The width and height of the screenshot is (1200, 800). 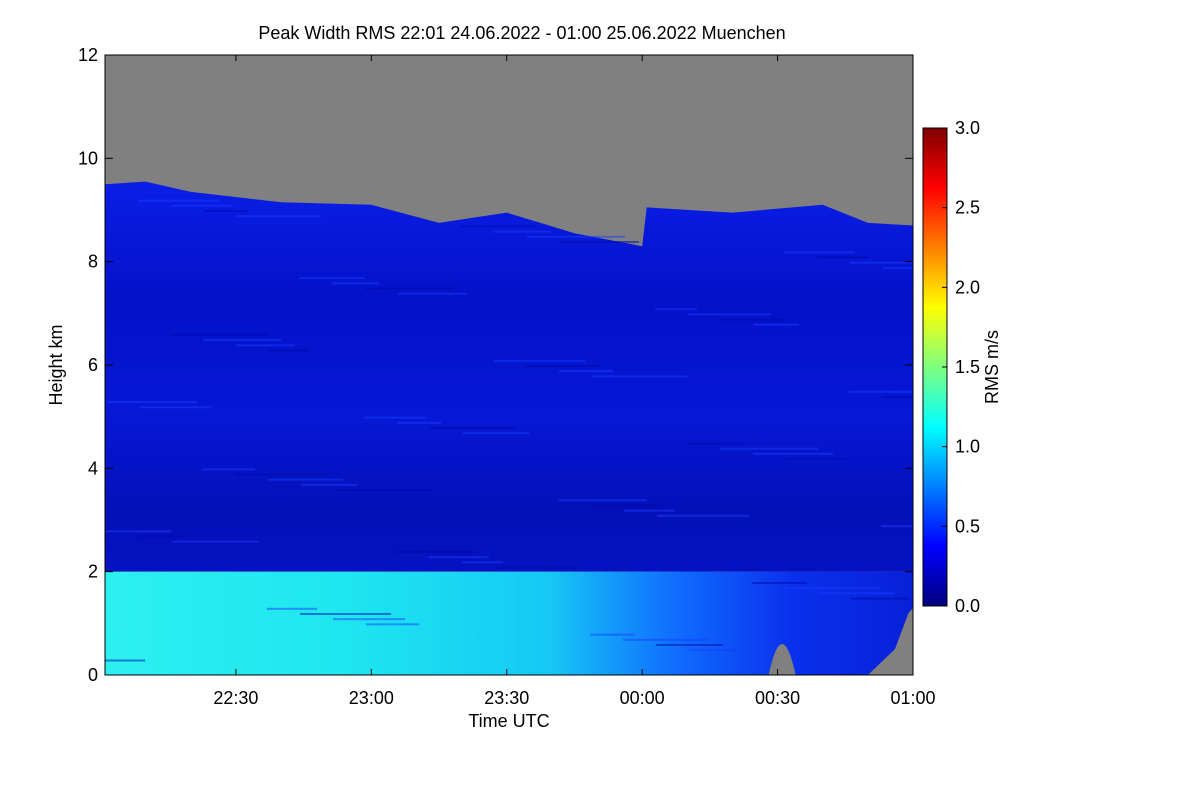 What do you see at coordinates (93, 675) in the screenshot?
I see `y-tick-label: 0` at bounding box center [93, 675].